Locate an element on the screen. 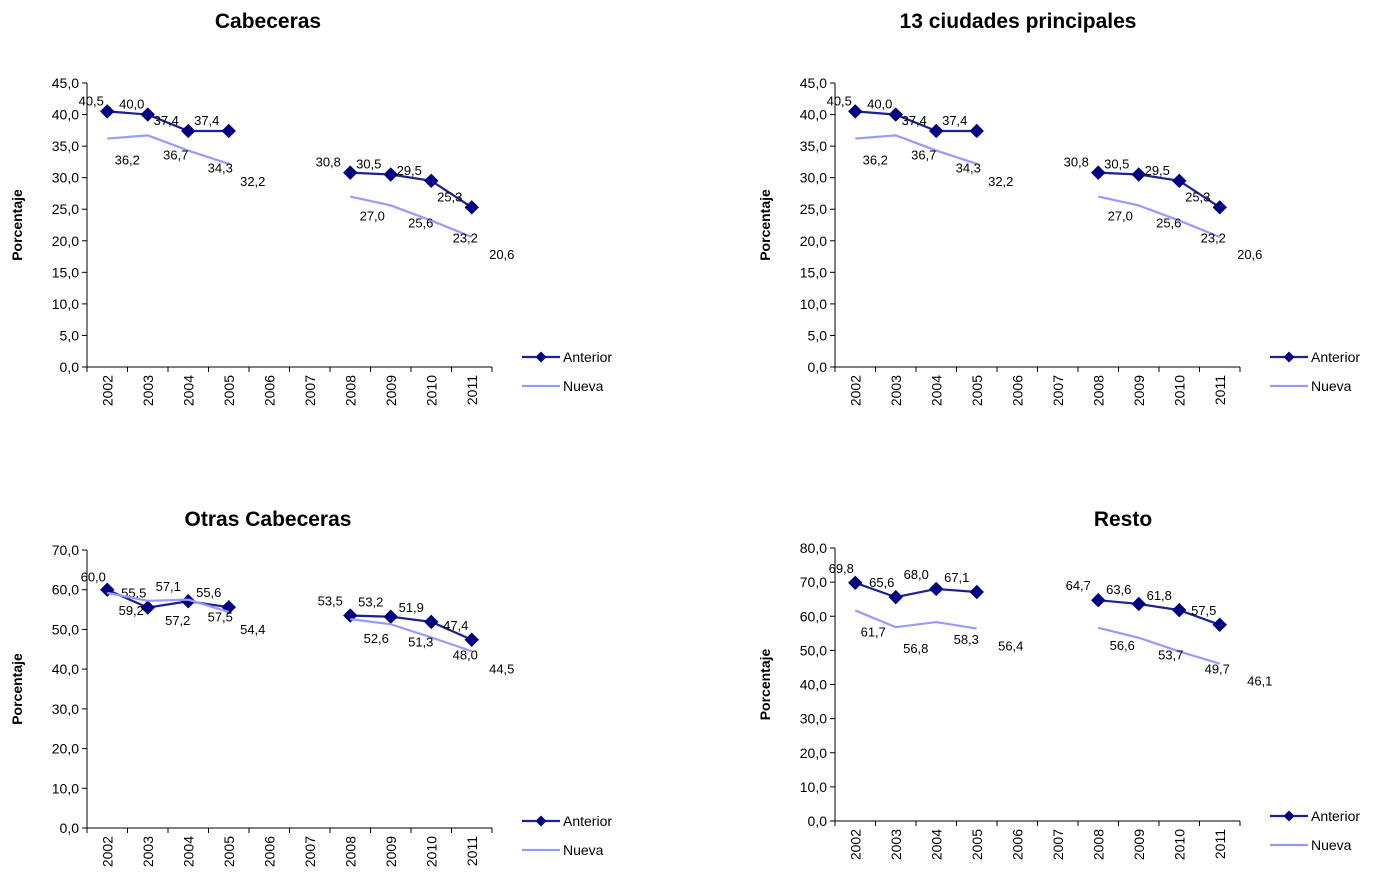  y-tick-label: 80,0 is located at coordinates (813, 548).